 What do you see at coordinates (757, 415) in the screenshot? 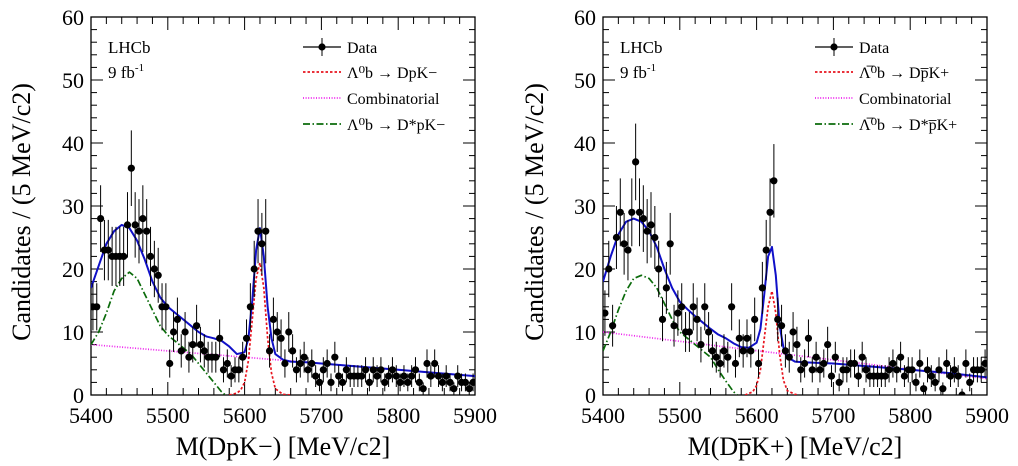
I see `x-tick-label: 5600` at bounding box center [757, 415].